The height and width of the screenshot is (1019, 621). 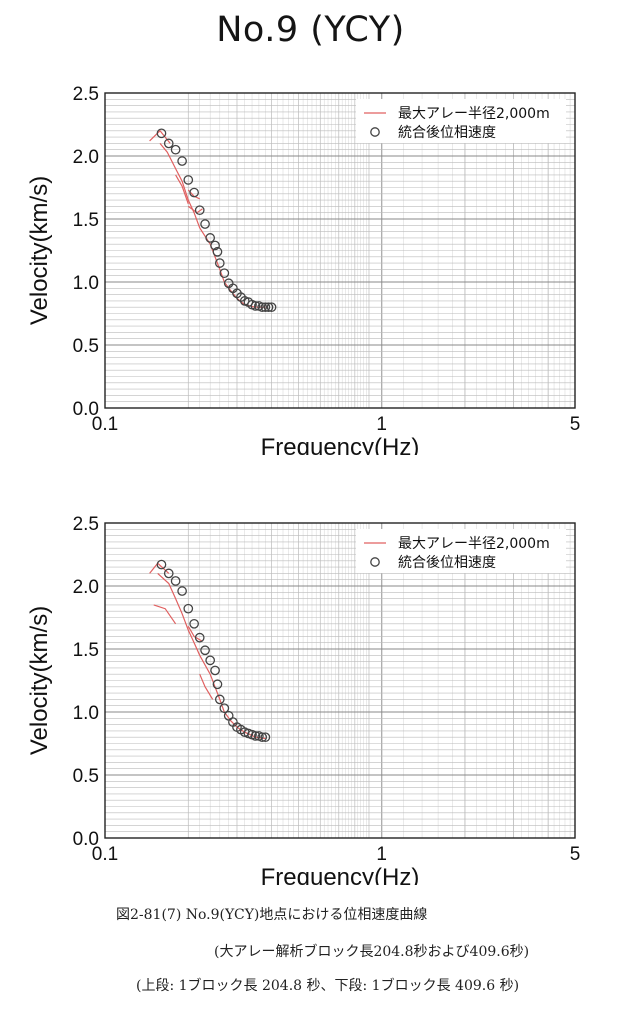 What do you see at coordinates (372, 952) in the screenshot?
I see `figure-caption-subtitle: (大アレー解析ブロック長204.8秒および409.6秒)` at bounding box center [372, 952].